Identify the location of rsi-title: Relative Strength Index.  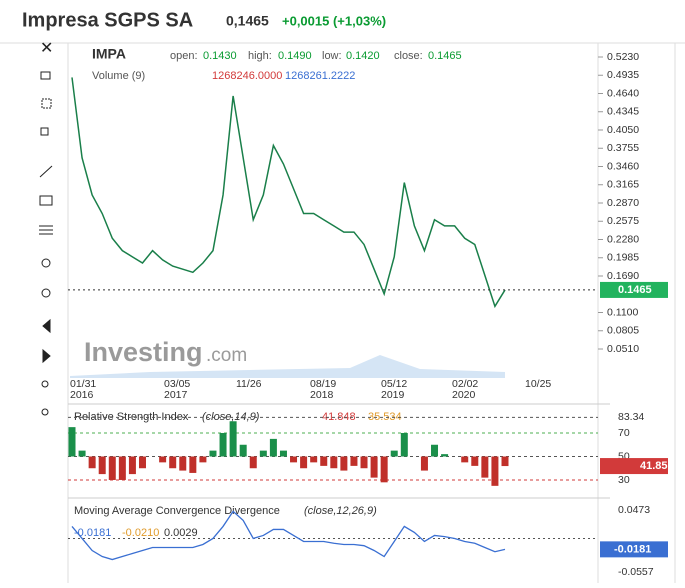
(131, 417).